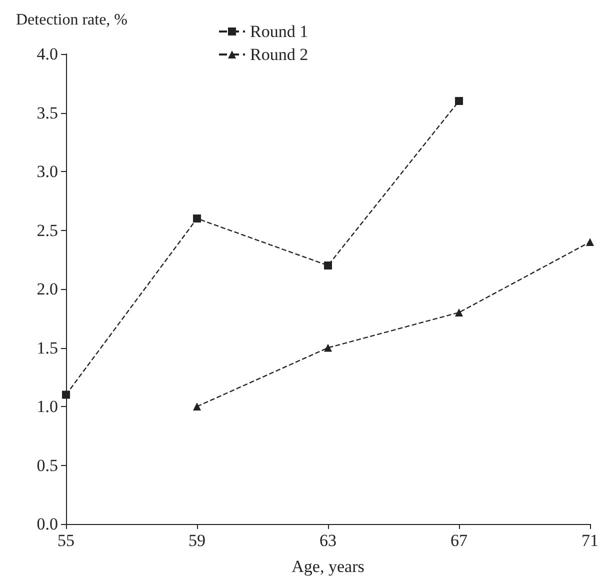 The image size is (616, 588). What do you see at coordinates (47, 465) in the screenshot?
I see `y-tick-label: 0.5` at bounding box center [47, 465].